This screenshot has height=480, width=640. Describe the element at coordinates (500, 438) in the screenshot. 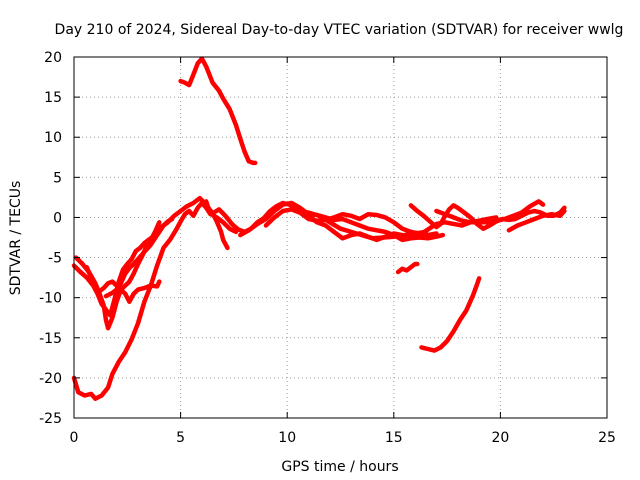

I see `x-tick-label: 20` at that location.